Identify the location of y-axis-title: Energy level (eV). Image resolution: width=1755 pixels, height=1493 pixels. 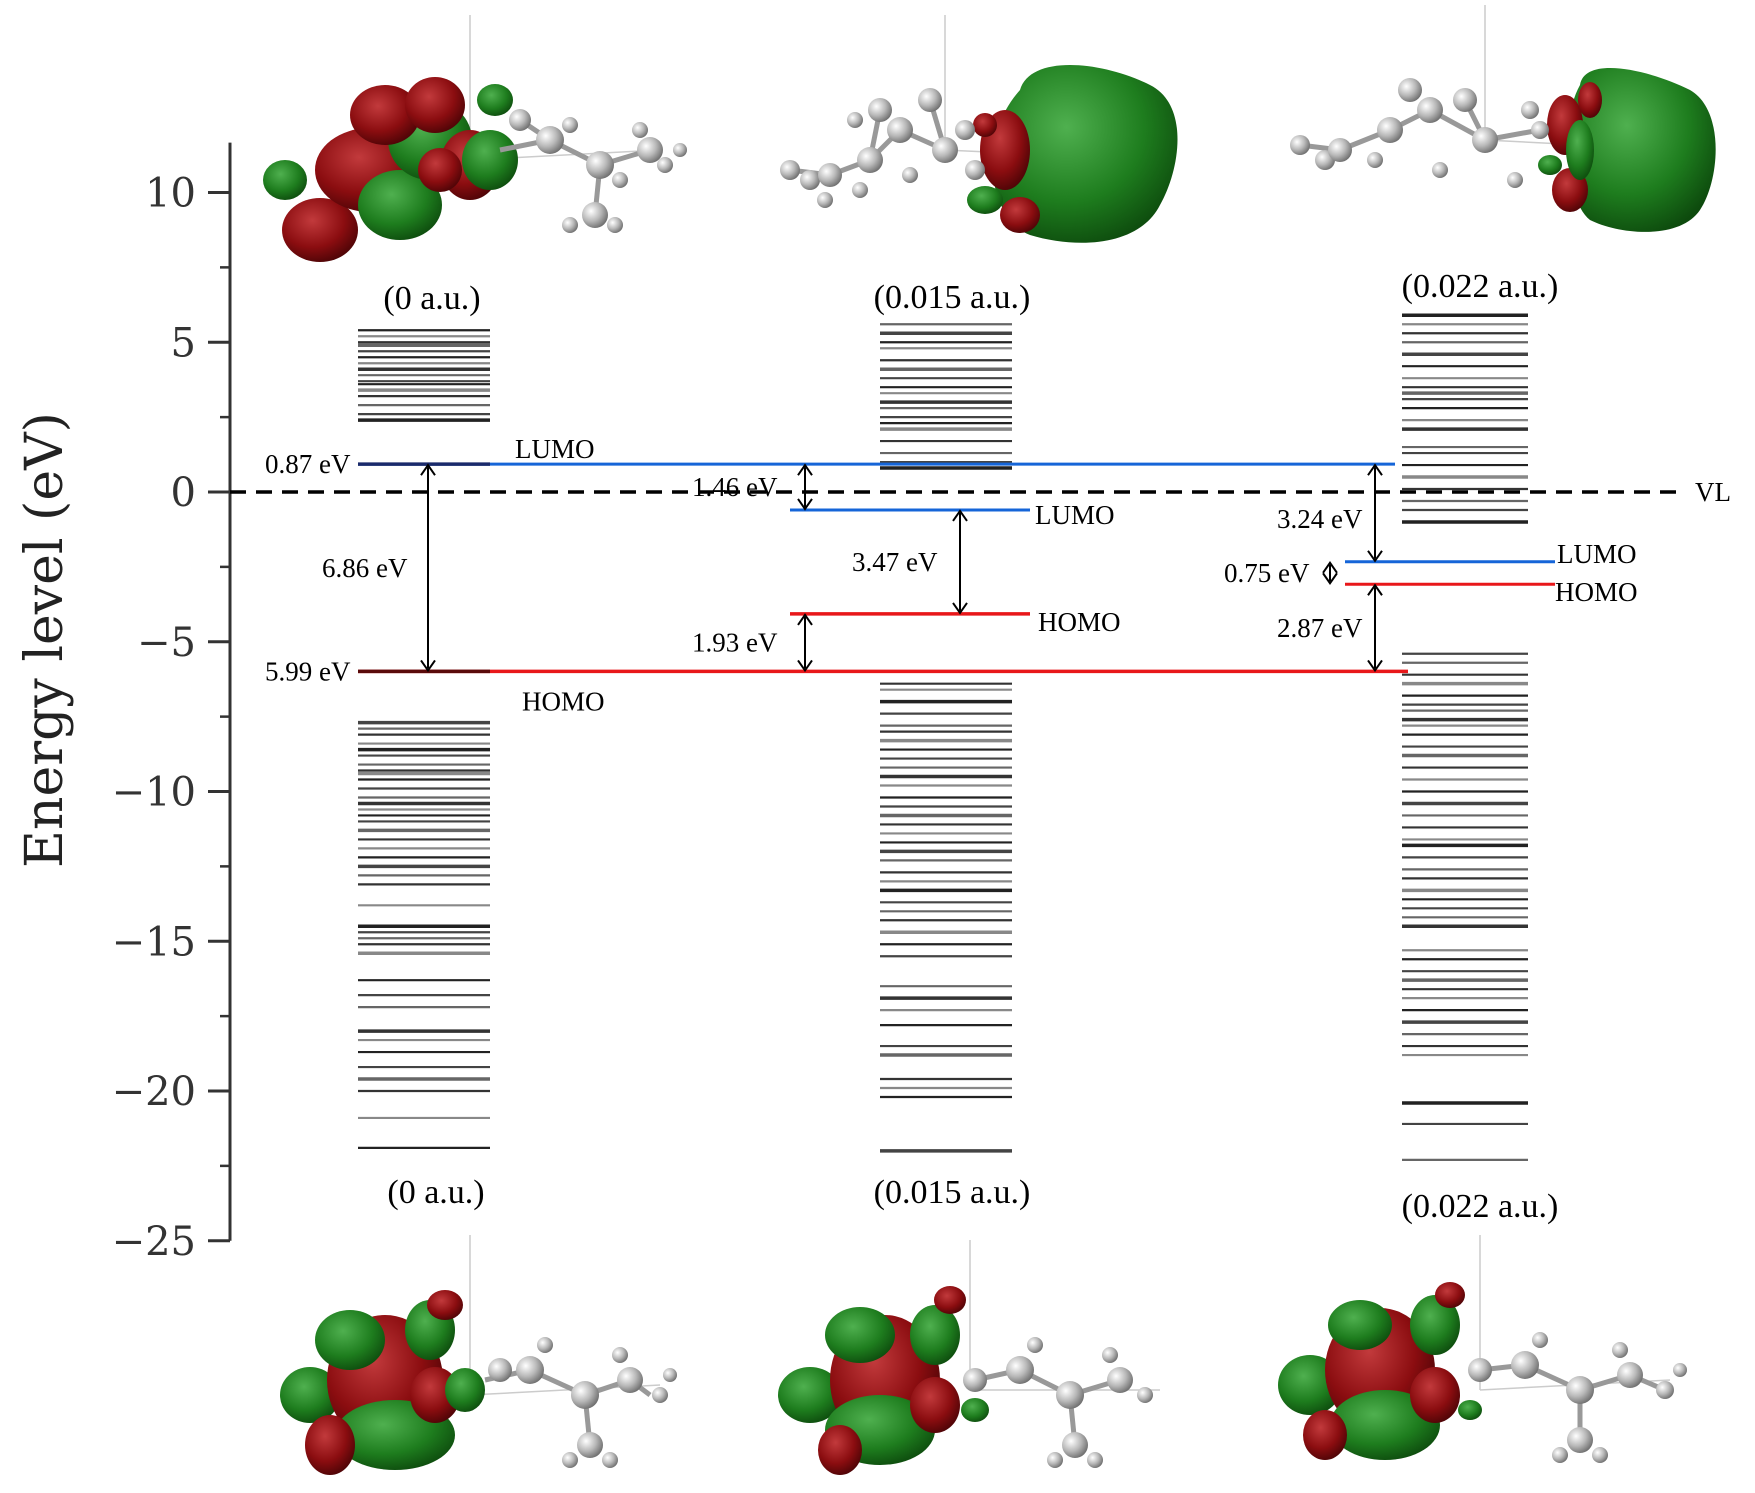
(45, 640).